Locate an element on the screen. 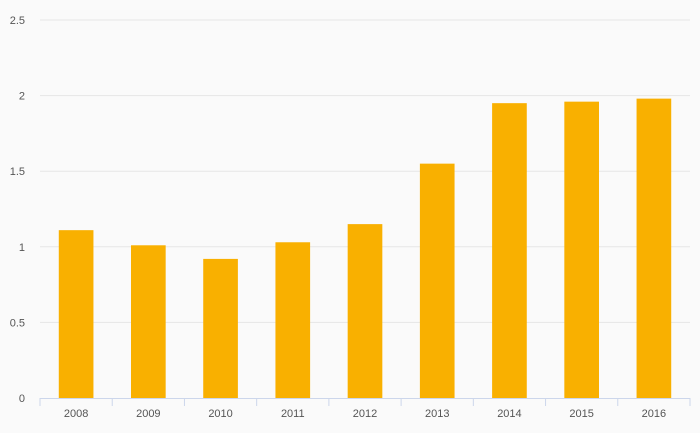 This screenshot has height=433, width=700. y-tick-label: 1 is located at coordinates (22, 248).